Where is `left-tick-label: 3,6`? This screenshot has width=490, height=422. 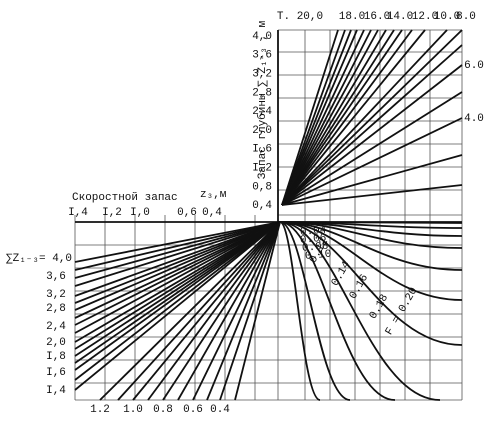 left-tick-label: 3,6 is located at coordinates (56, 277).